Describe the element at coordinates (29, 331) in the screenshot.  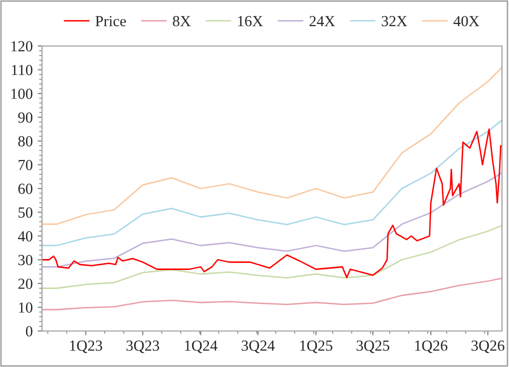
I see `y-tick-label: 0` at that location.